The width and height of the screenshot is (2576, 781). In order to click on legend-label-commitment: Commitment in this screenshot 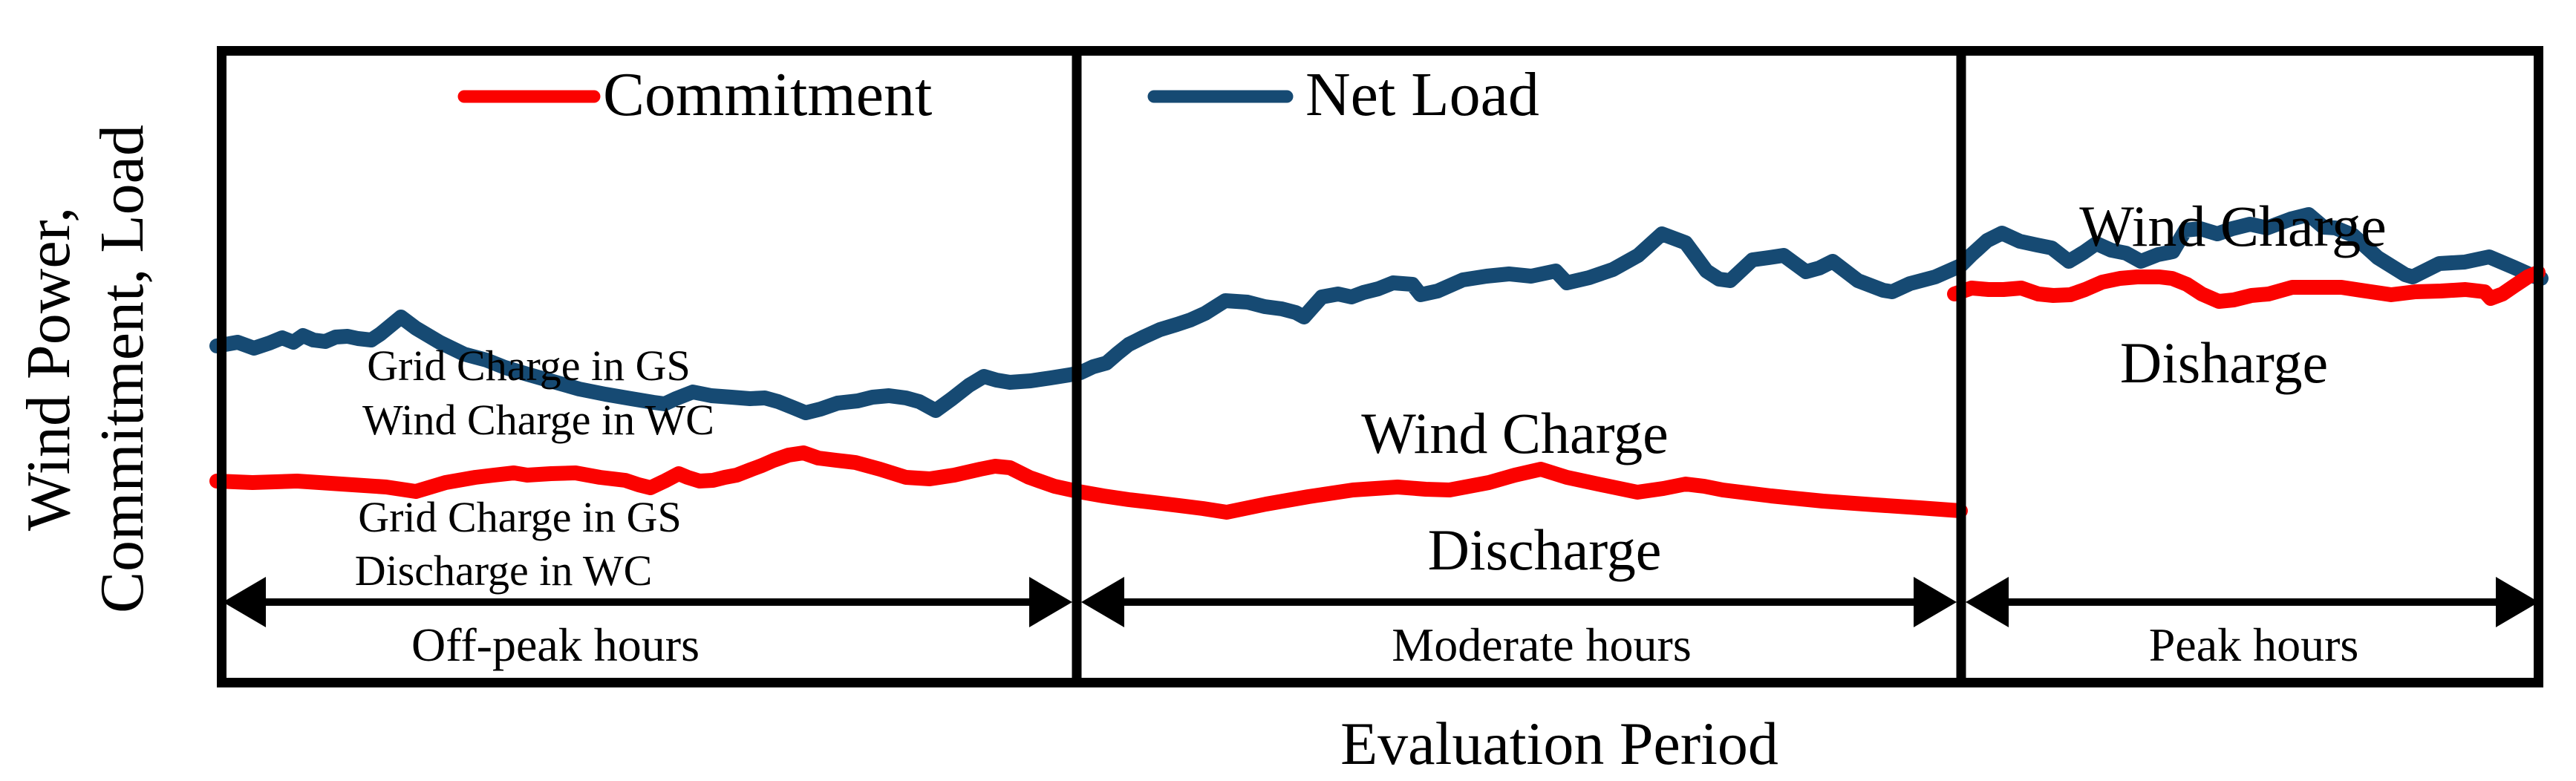, I will do `click(768, 95)`.